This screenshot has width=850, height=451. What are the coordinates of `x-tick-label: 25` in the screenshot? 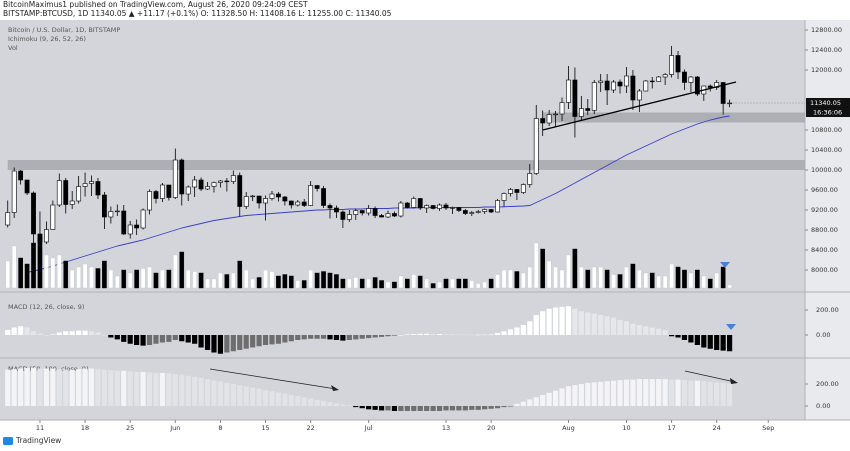 It's located at (130, 428).